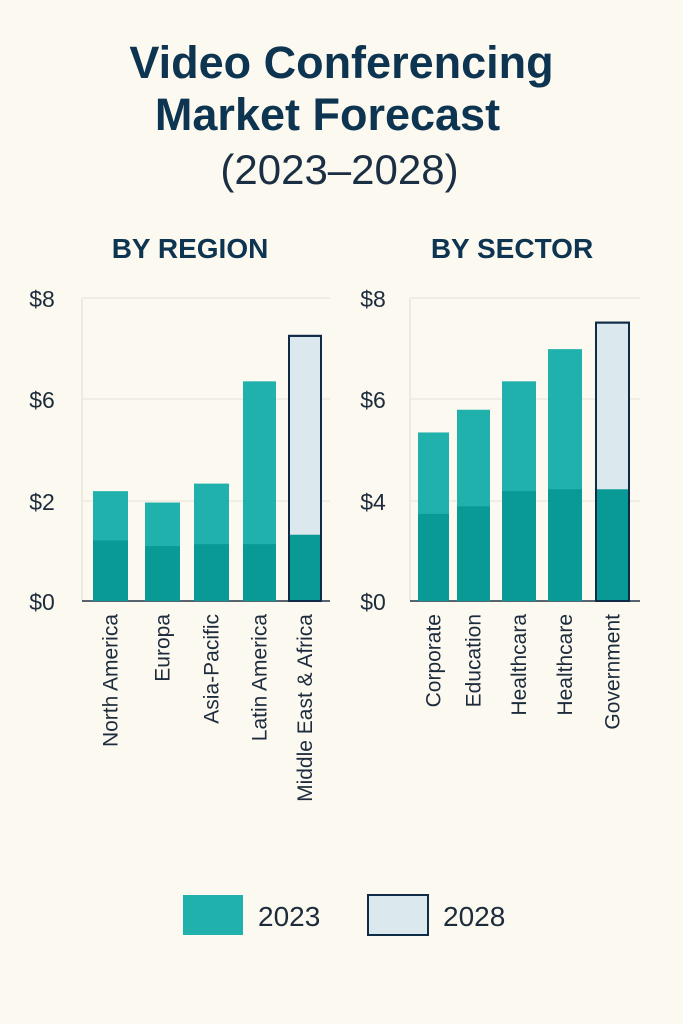 The image size is (683, 1024). Describe the element at coordinates (327, 114) in the screenshot. I see `chart-title-line-2: Market Forecast` at that location.